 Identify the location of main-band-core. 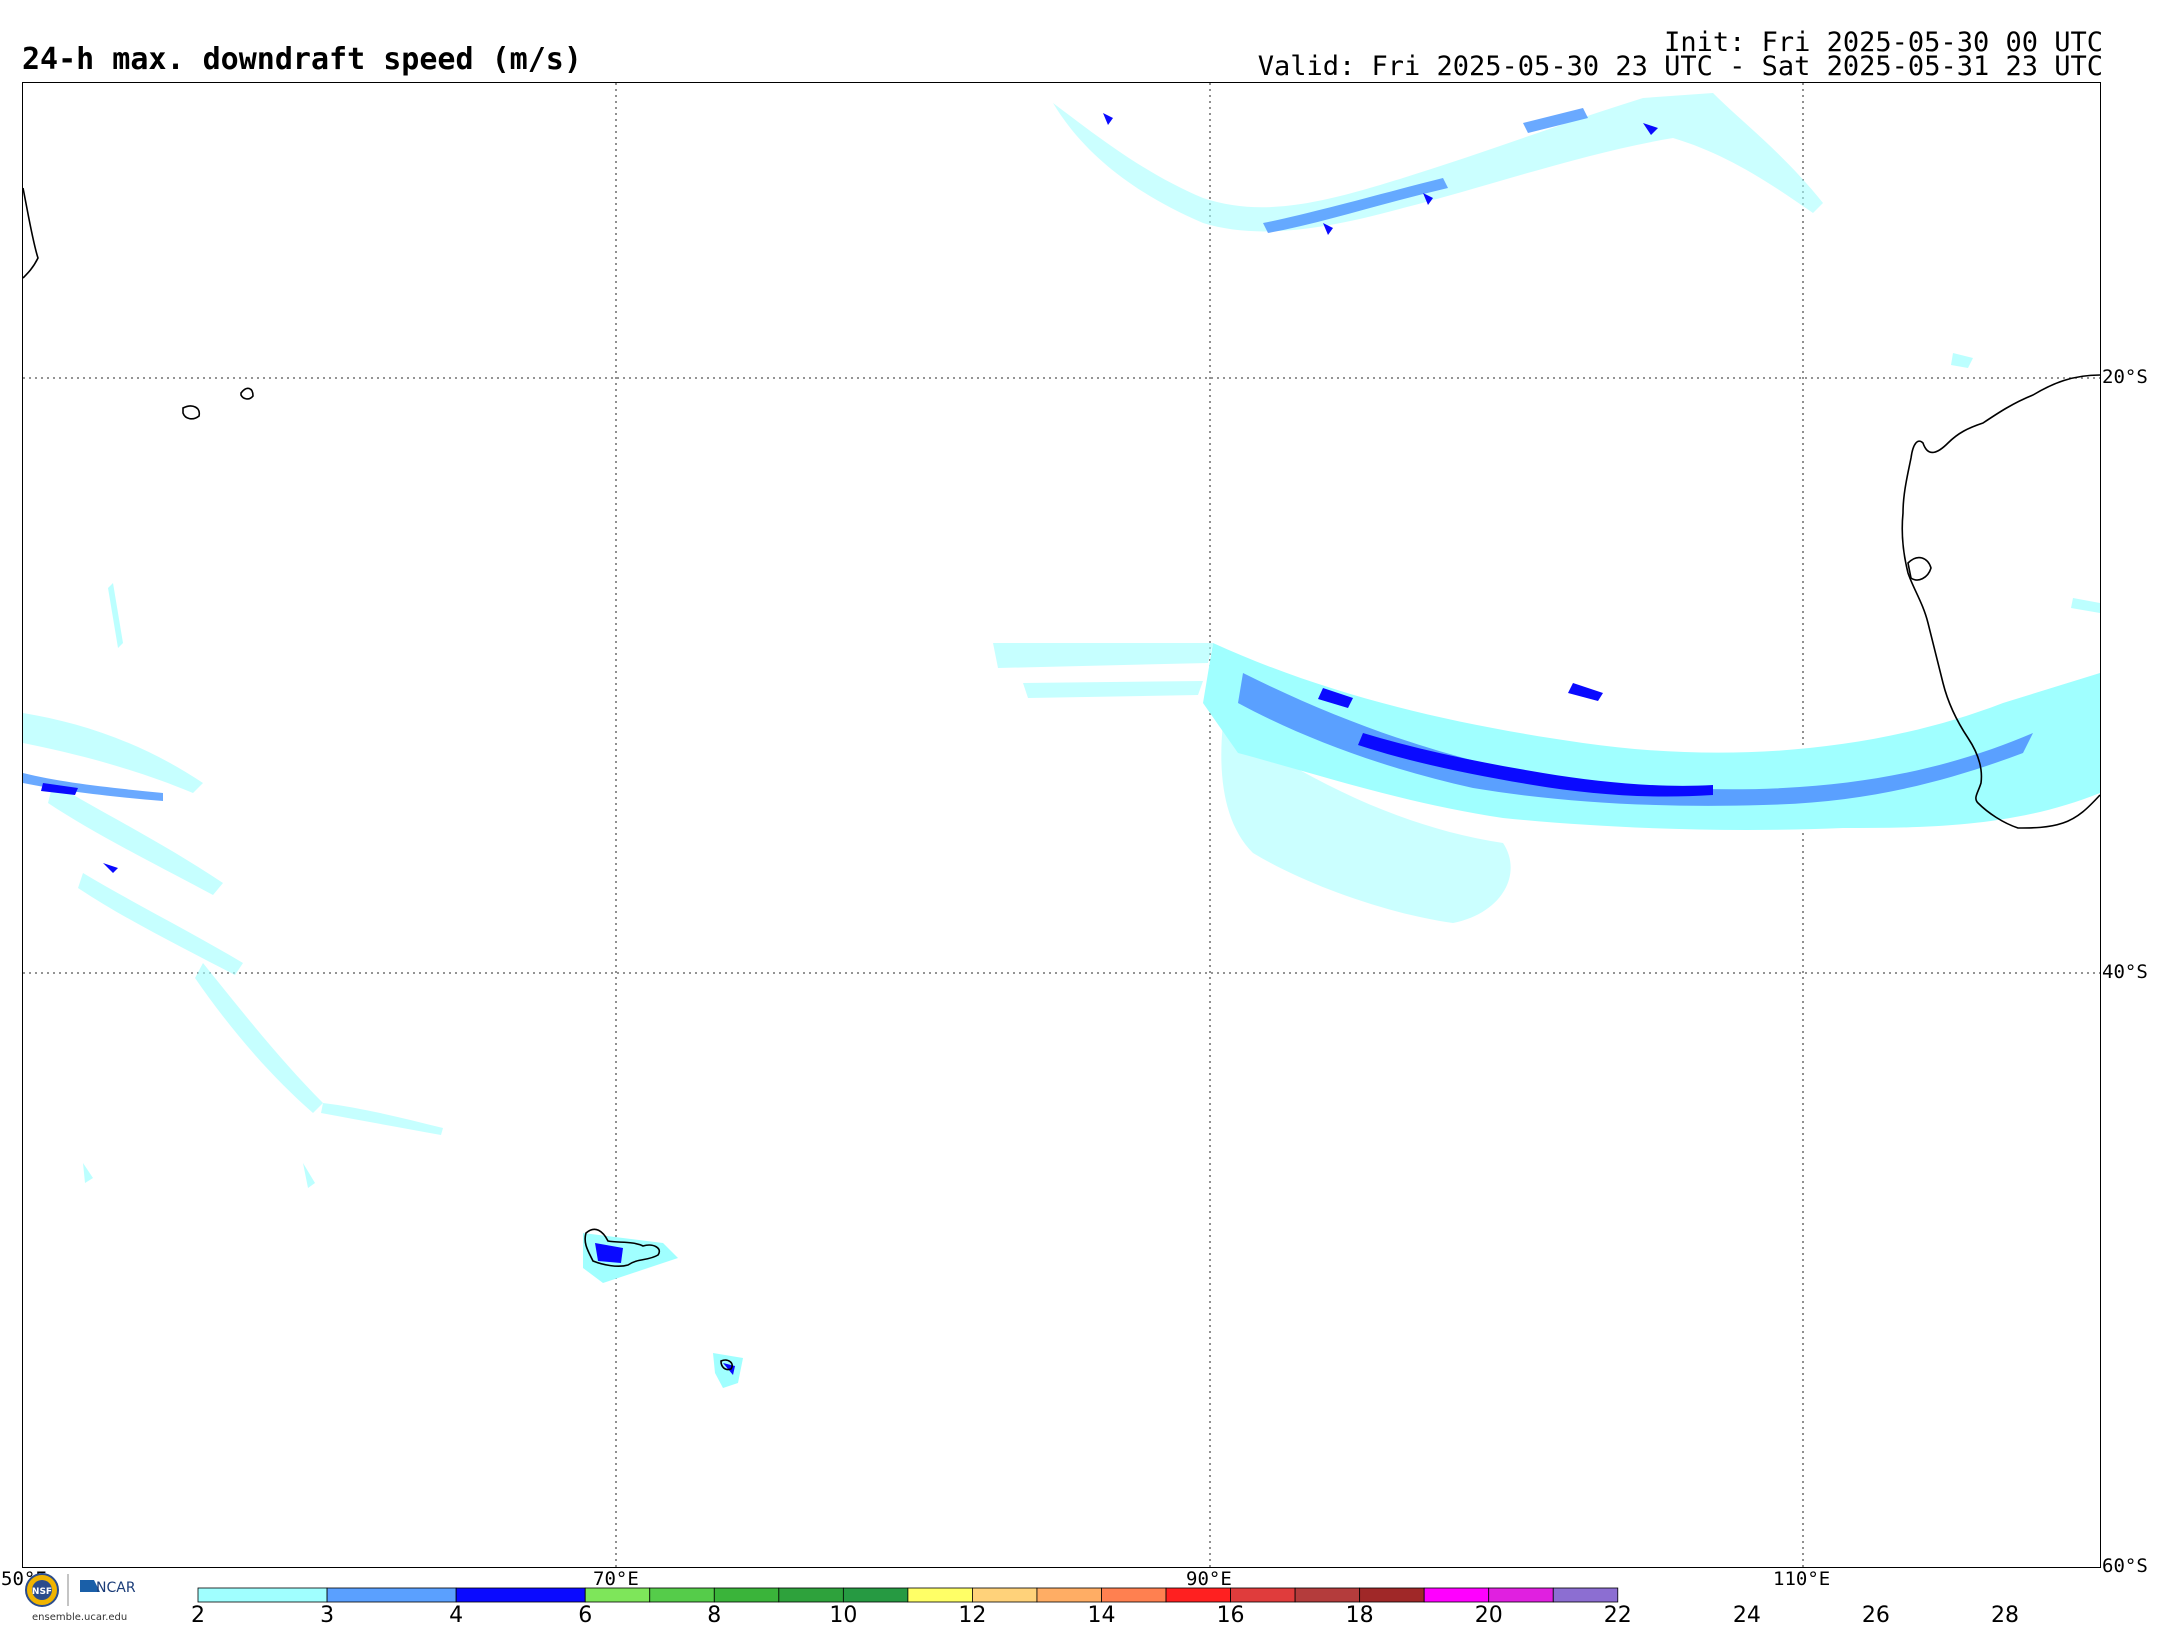
(1635, 739).